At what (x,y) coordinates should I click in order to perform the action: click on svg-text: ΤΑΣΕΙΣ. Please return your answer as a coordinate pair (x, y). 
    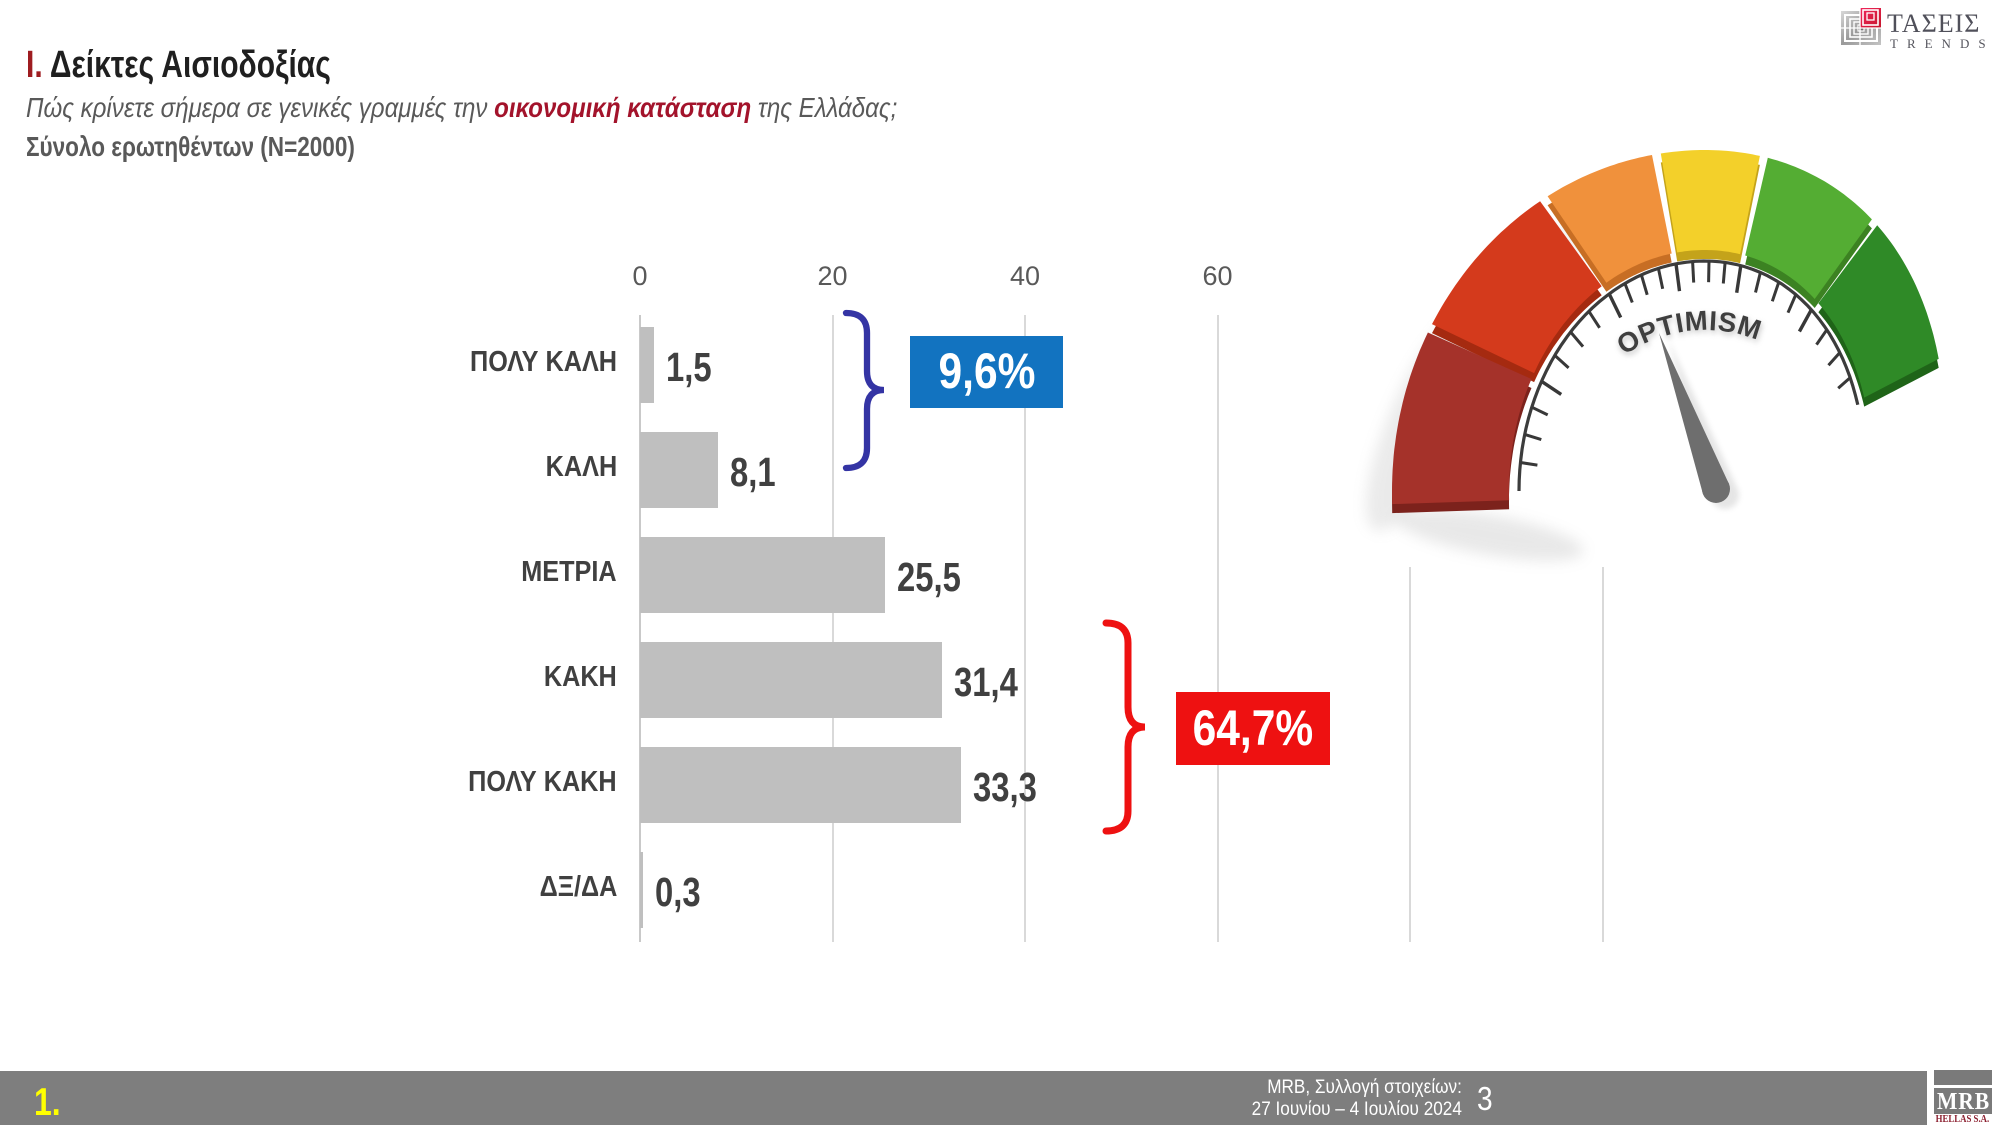
    Looking at the image, I should click on (1933, 23).